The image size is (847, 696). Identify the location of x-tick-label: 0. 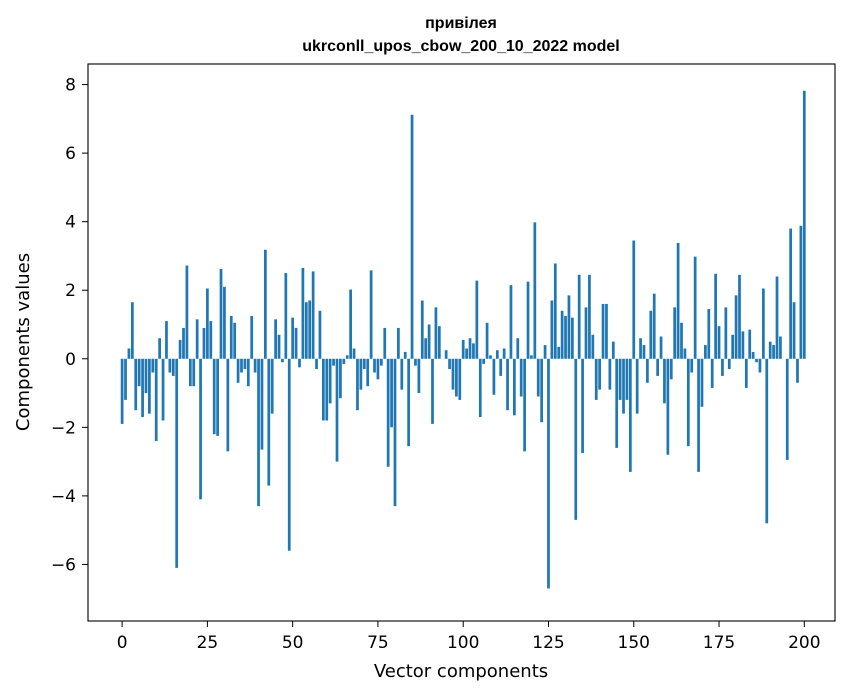
(122, 643).